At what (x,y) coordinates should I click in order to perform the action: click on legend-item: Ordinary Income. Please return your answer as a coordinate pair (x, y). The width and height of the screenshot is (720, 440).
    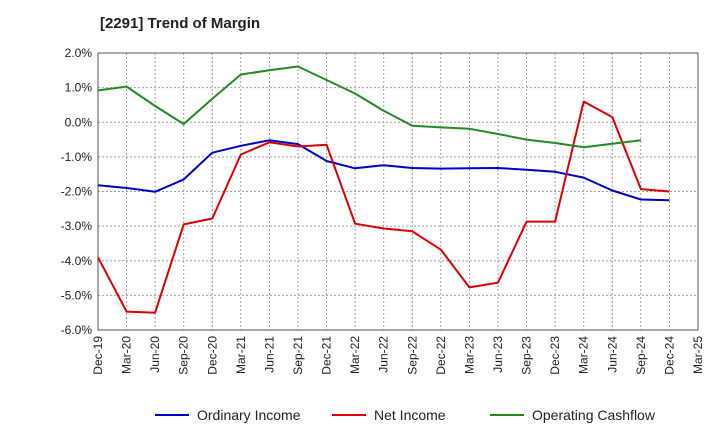
    Looking at the image, I should click on (227, 415).